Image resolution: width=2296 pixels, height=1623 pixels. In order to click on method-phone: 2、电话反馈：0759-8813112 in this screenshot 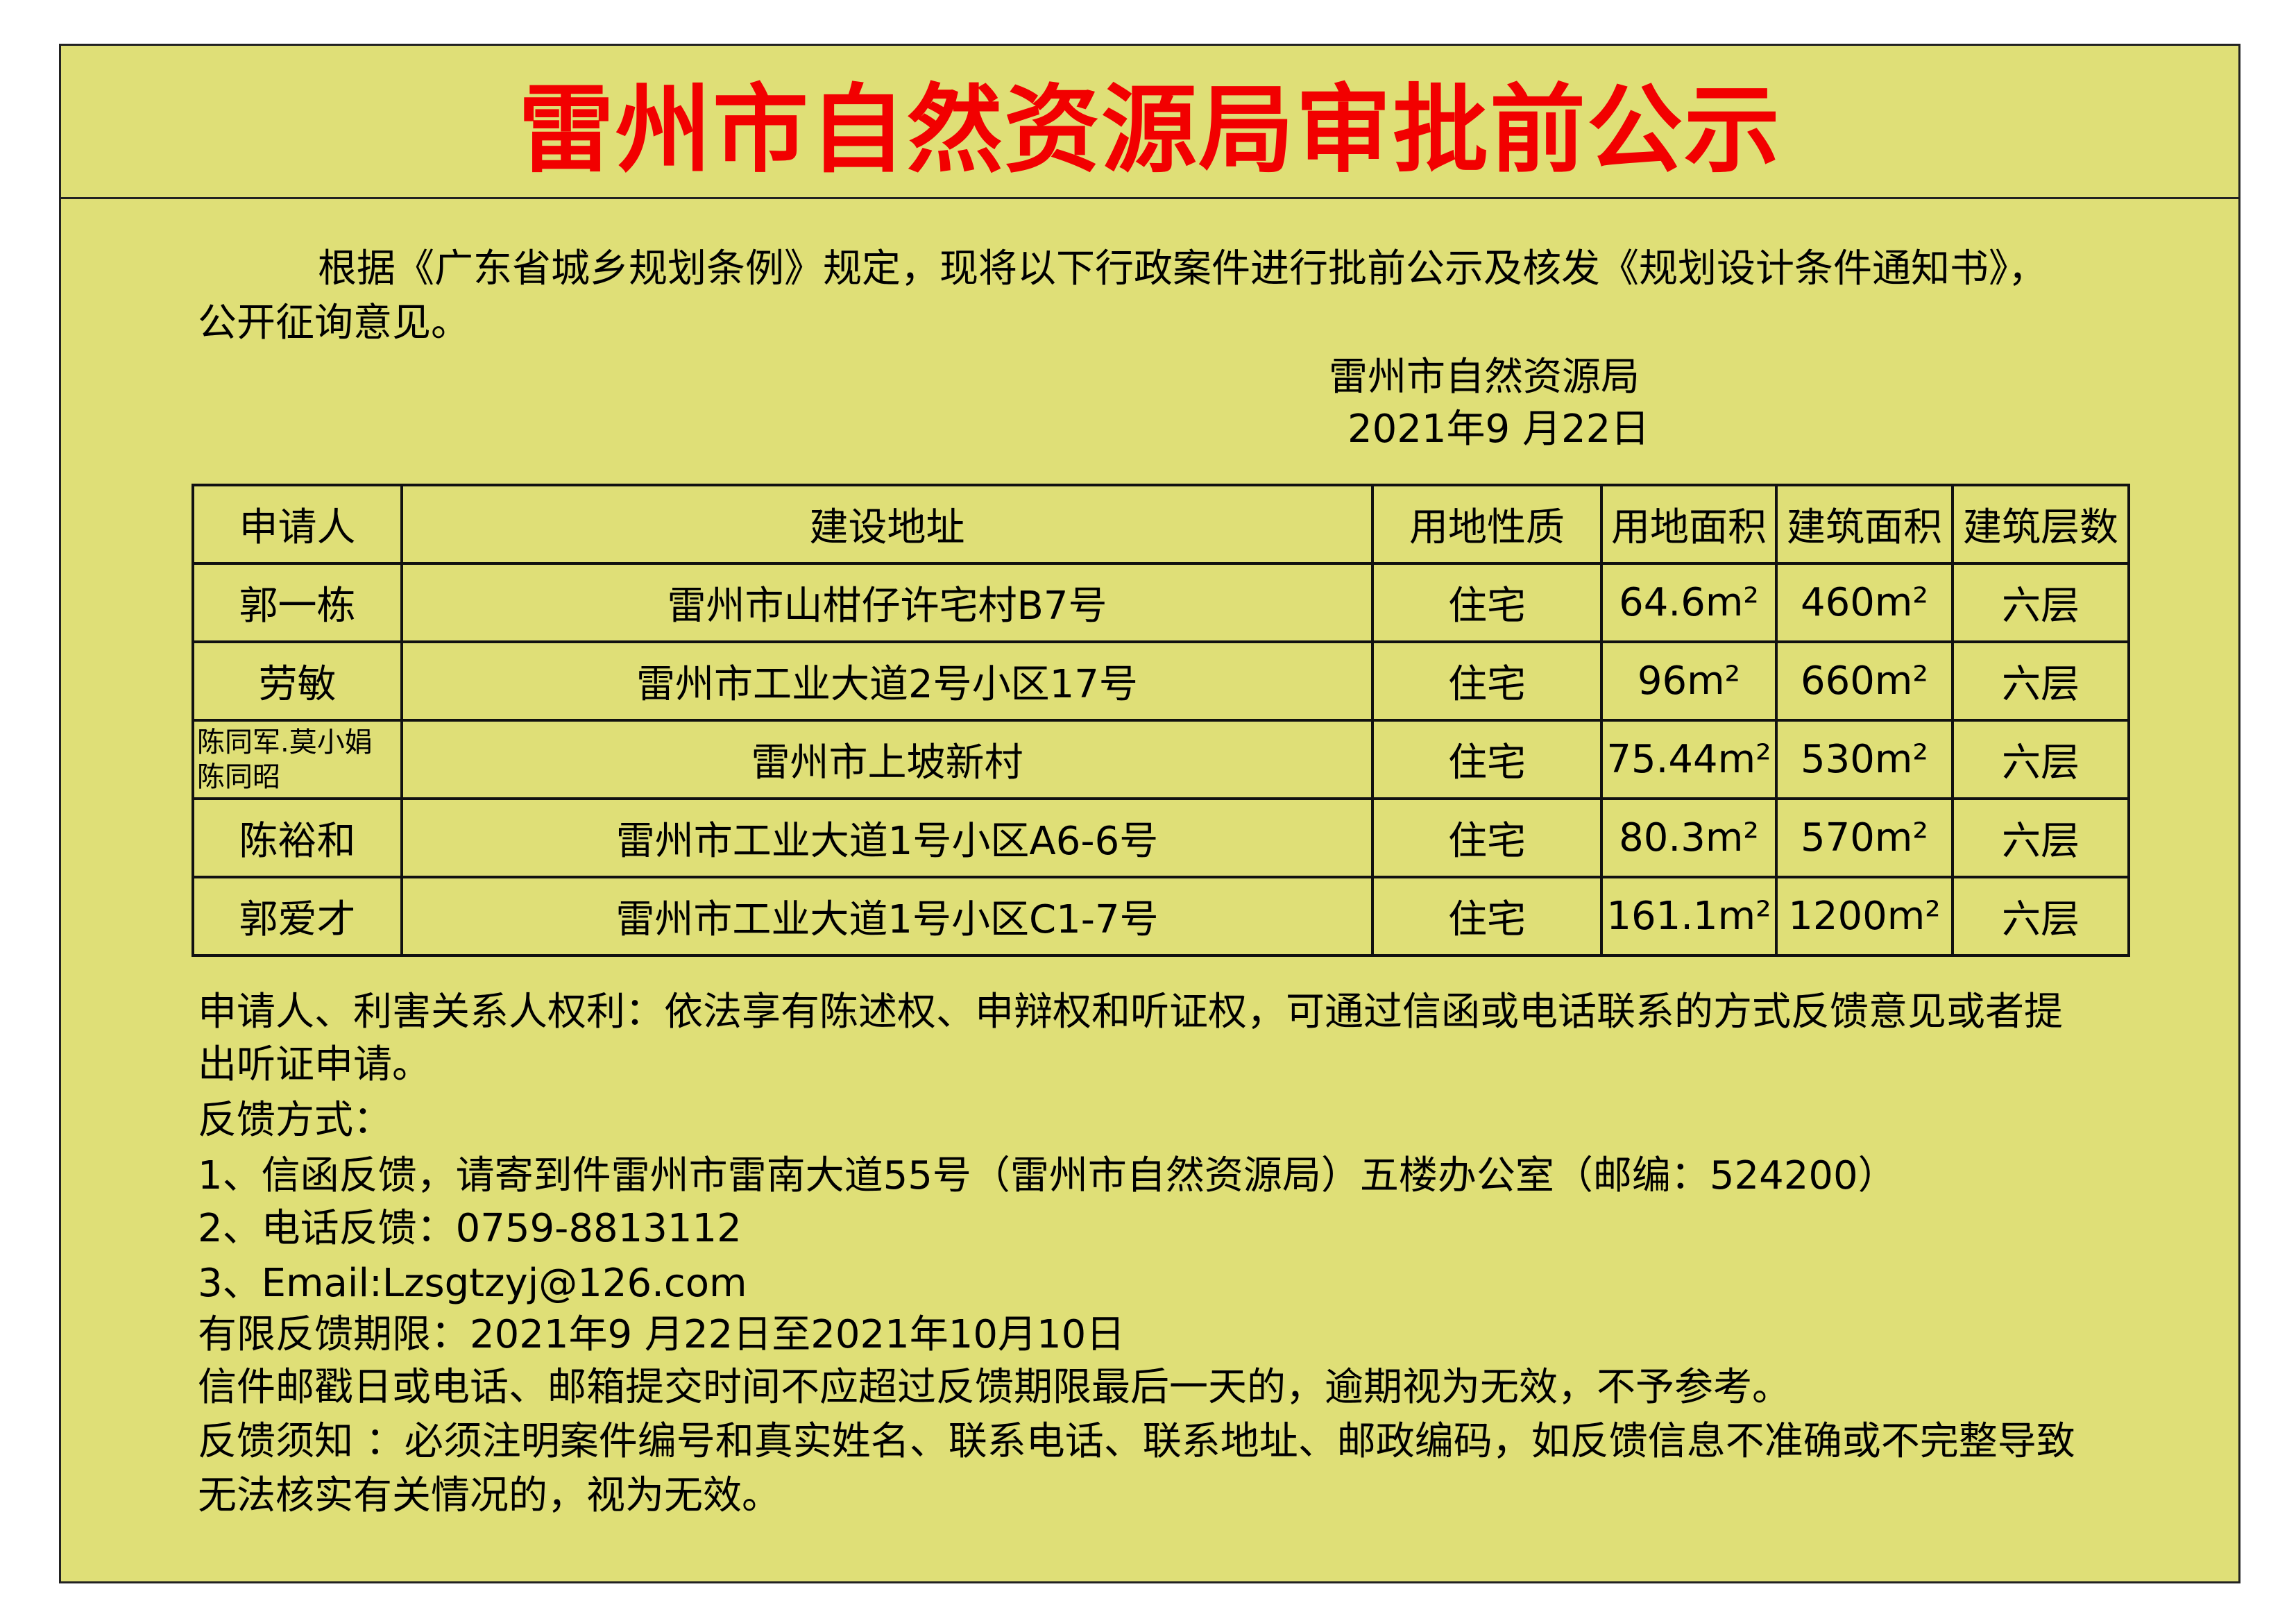, I will do `click(470, 1228)`.